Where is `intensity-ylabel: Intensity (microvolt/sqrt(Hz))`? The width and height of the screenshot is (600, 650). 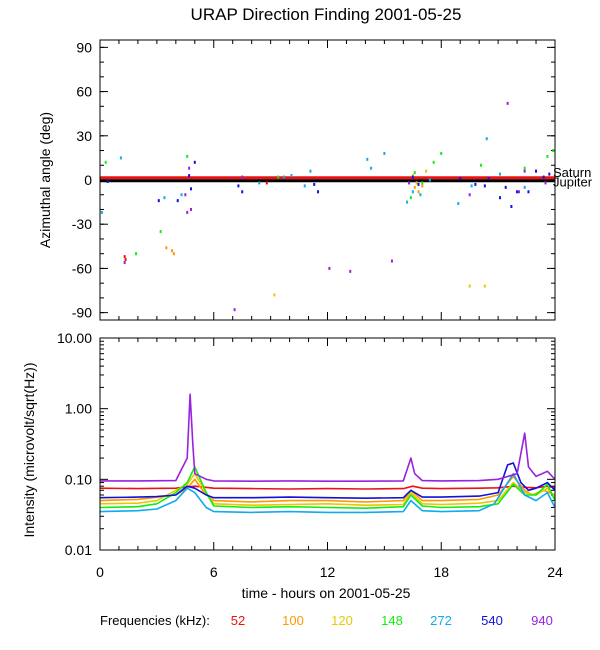 intensity-ylabel: Intensity (microvolt/sqrt(Hz)) is located at coordinates (29, 449).